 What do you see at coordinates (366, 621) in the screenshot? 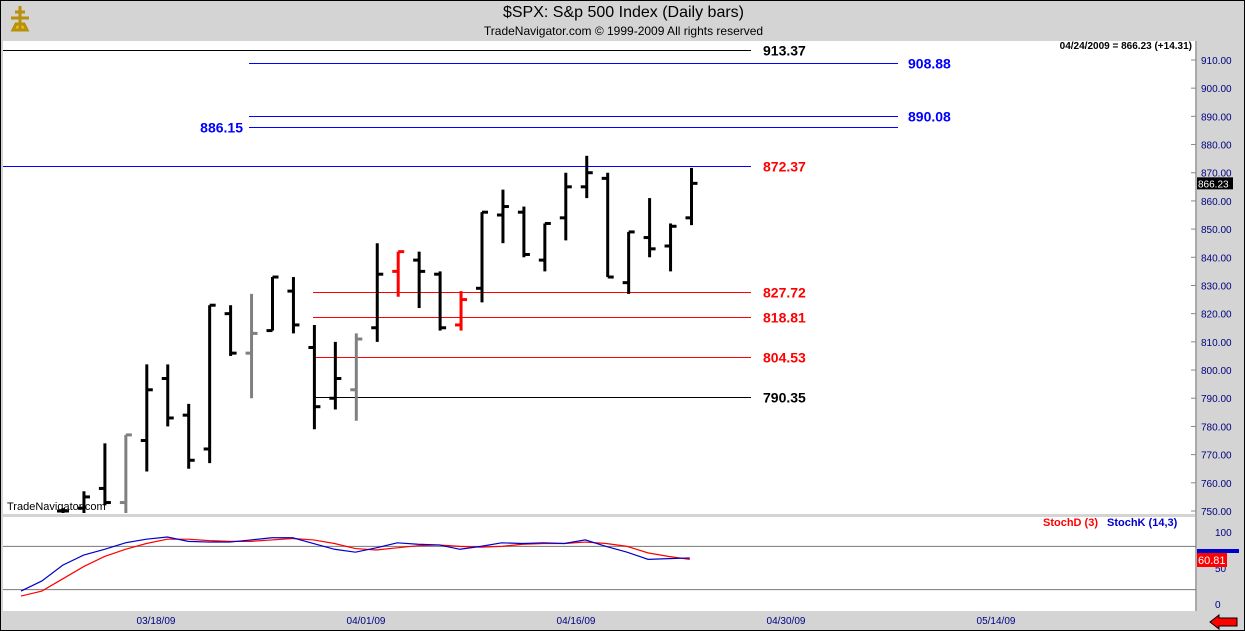
I see `x-tick-label: 04/01/09` at bounding box center [366, 621].